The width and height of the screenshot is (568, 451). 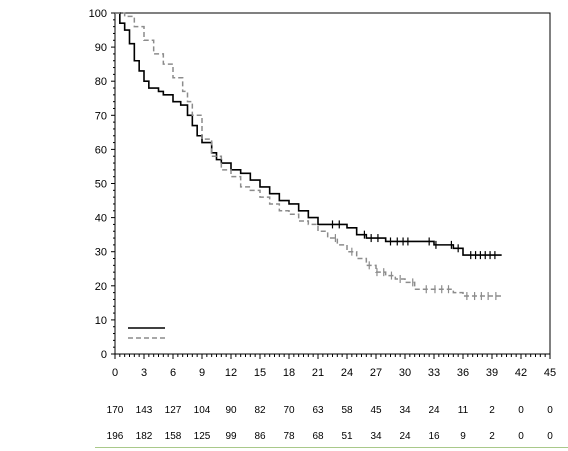 I want to click on risk-table-row: 170 143 127 104 90 82 70 63 58 45 34 24 11 2 0 0, so click(x=284, y=412).